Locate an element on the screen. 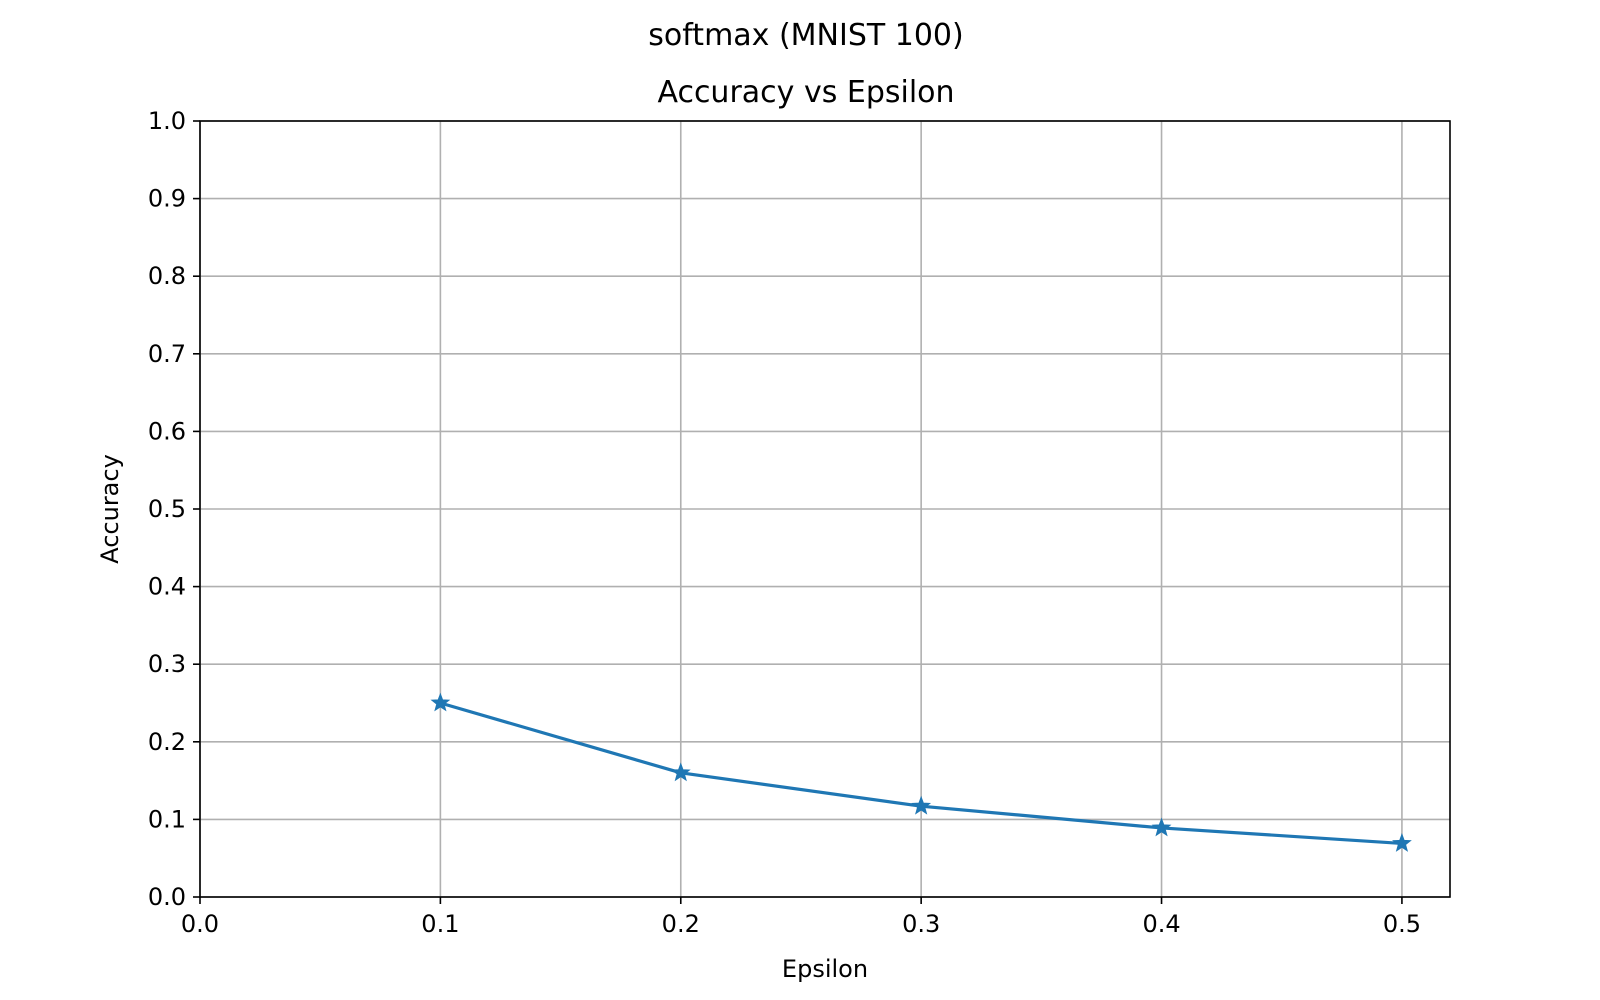 The width and height of the screenshot is (1600, 1000). x-tick-label: 0.5 is located at coordinates (1402, 924).